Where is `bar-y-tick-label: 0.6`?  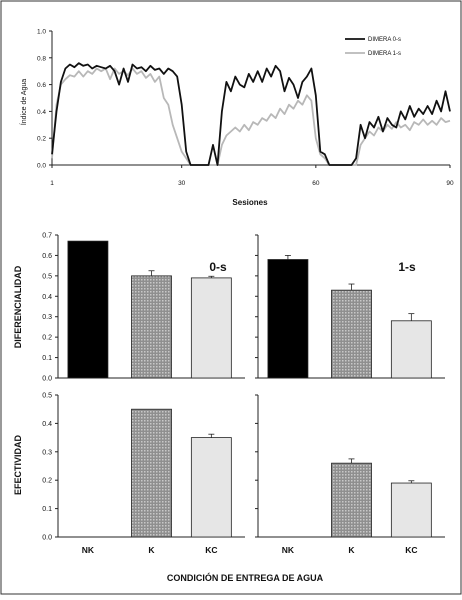 bar-y-tick-label: 0.6 is located at coordinates (47, 256).